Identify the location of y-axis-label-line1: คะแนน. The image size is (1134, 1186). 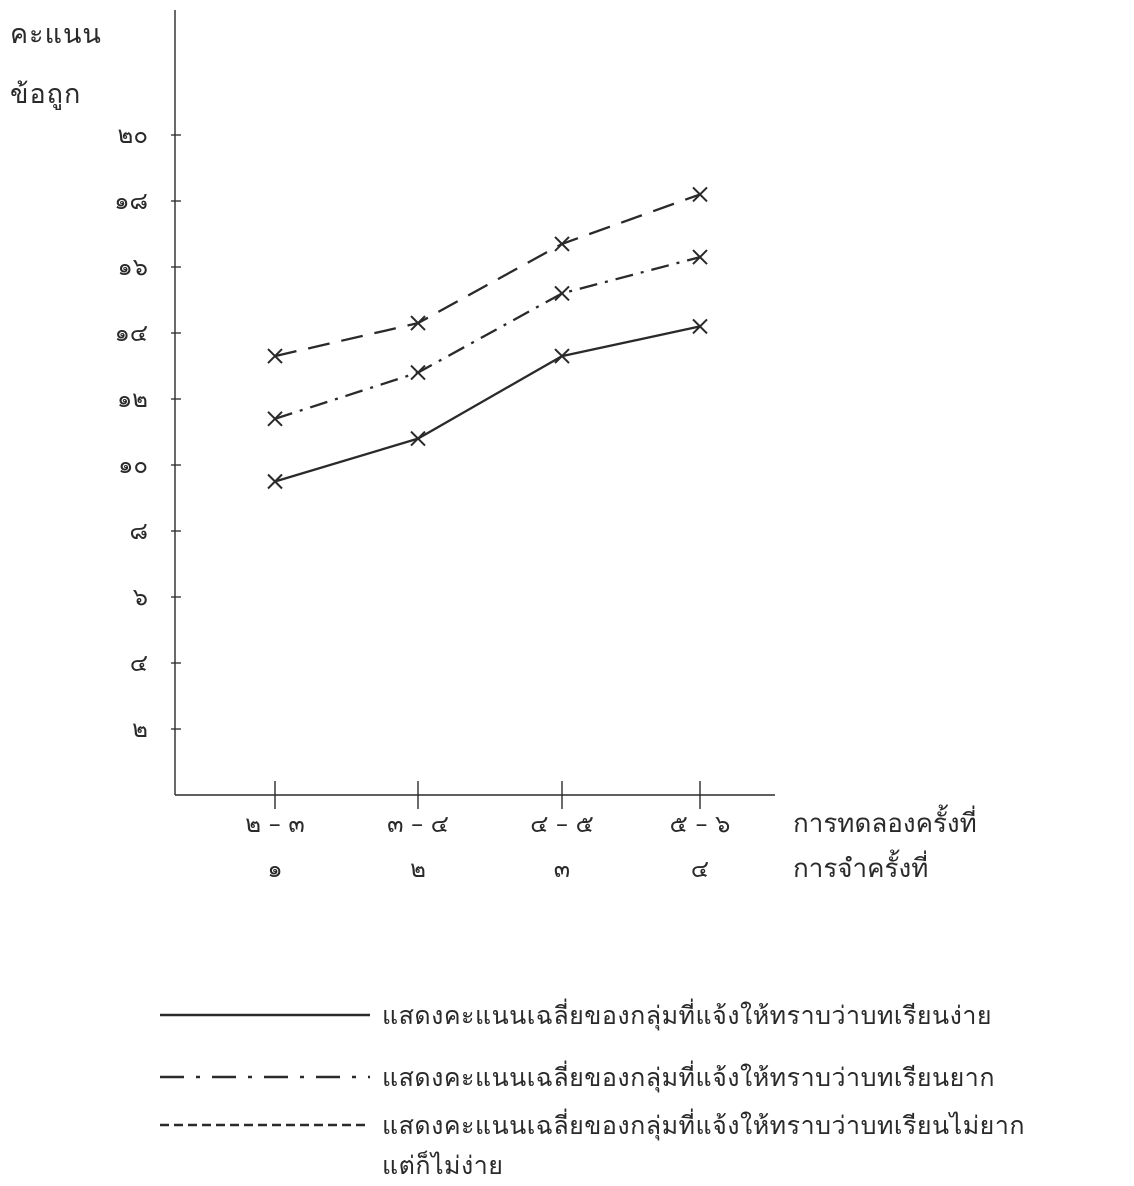
(56, 34).